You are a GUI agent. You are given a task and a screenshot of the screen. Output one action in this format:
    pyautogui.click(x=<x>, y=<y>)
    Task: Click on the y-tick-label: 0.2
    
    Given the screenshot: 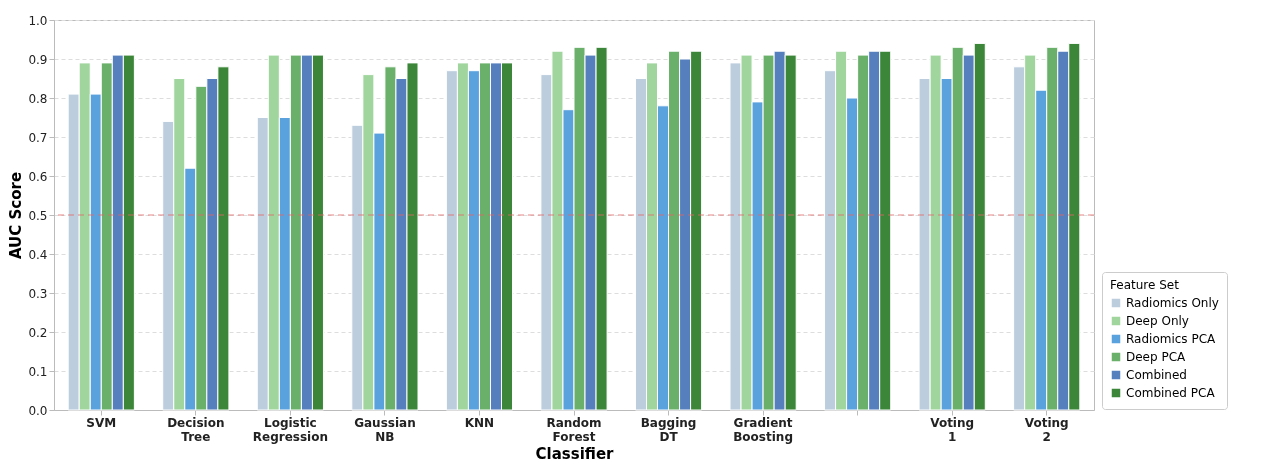 What is the action you would take?
    pyautogui.click(x=38, y=332)
    